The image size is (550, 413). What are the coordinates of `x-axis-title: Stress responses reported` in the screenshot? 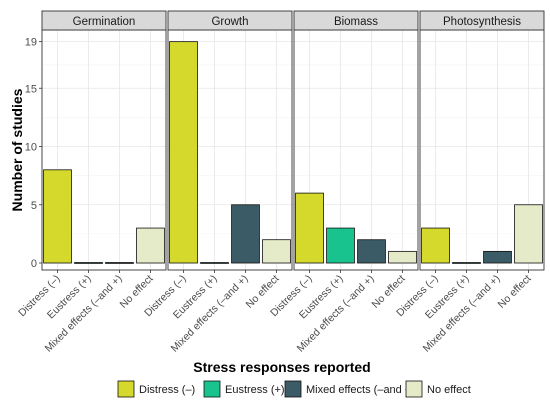 It's located at (281, 367).